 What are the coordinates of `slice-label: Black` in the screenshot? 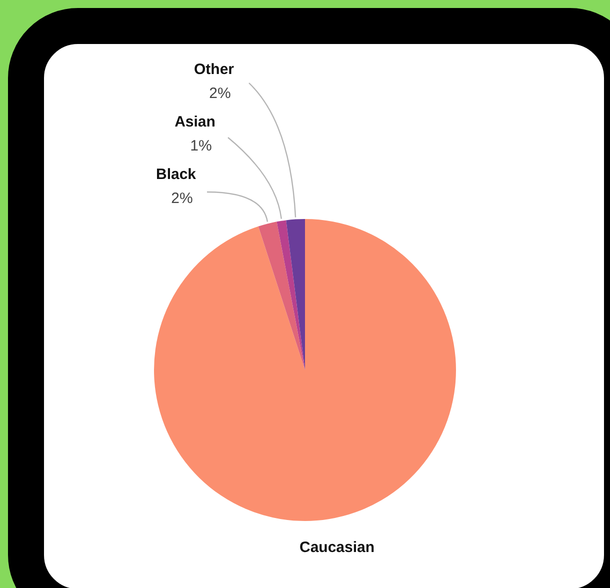 It's located at (176, 175).